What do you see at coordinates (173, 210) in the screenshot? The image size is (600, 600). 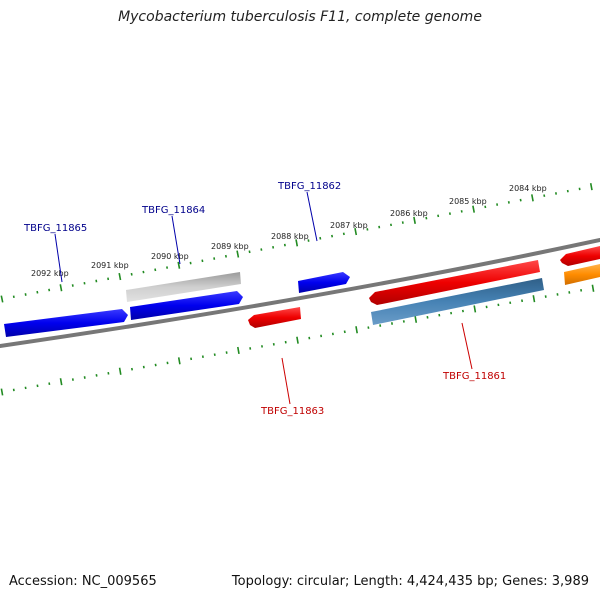 I see `gene-label-tbfg-11864: TBFG_11864` at bounding box center [173, 210].